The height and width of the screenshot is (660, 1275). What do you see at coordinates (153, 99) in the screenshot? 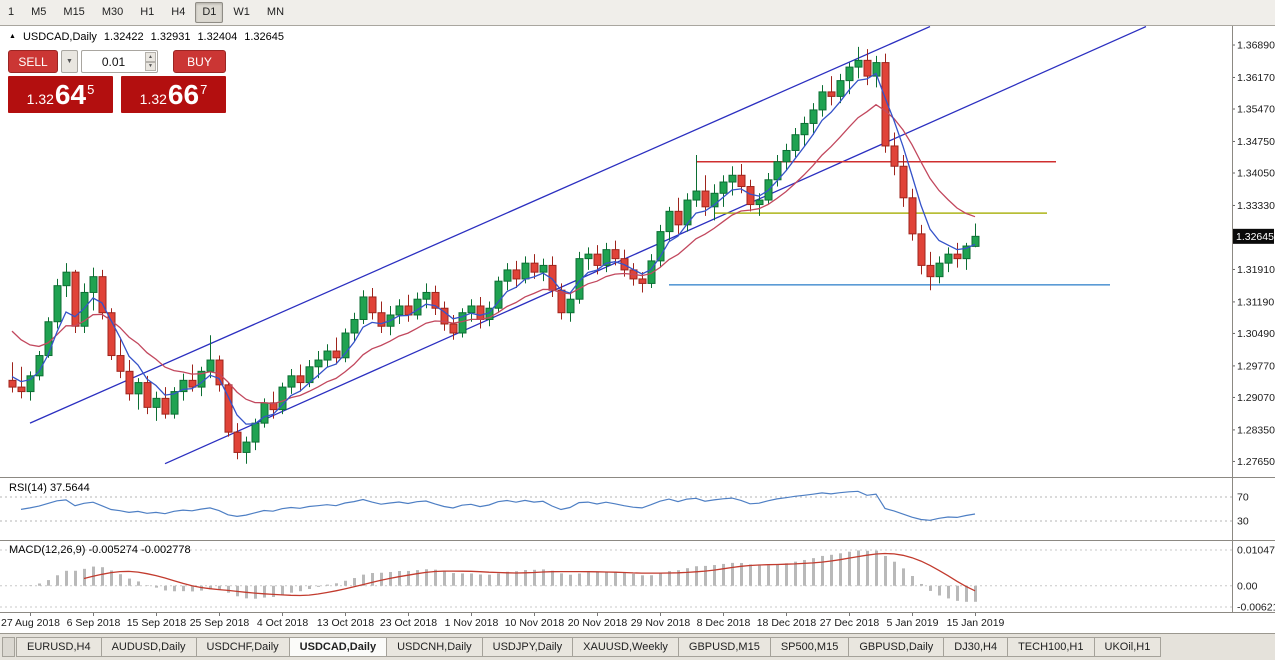
I see `buy-price-major: 1.32` at bounding box center [153, 99].